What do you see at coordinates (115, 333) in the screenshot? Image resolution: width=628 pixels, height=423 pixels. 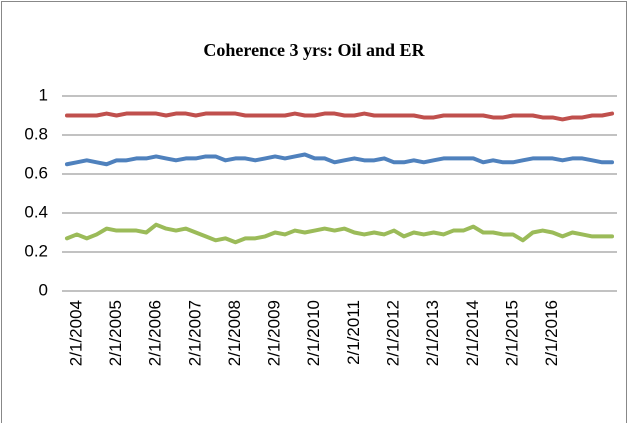 I see `x-tick-label: 2/1/2005` at bounding box center [115, 333].